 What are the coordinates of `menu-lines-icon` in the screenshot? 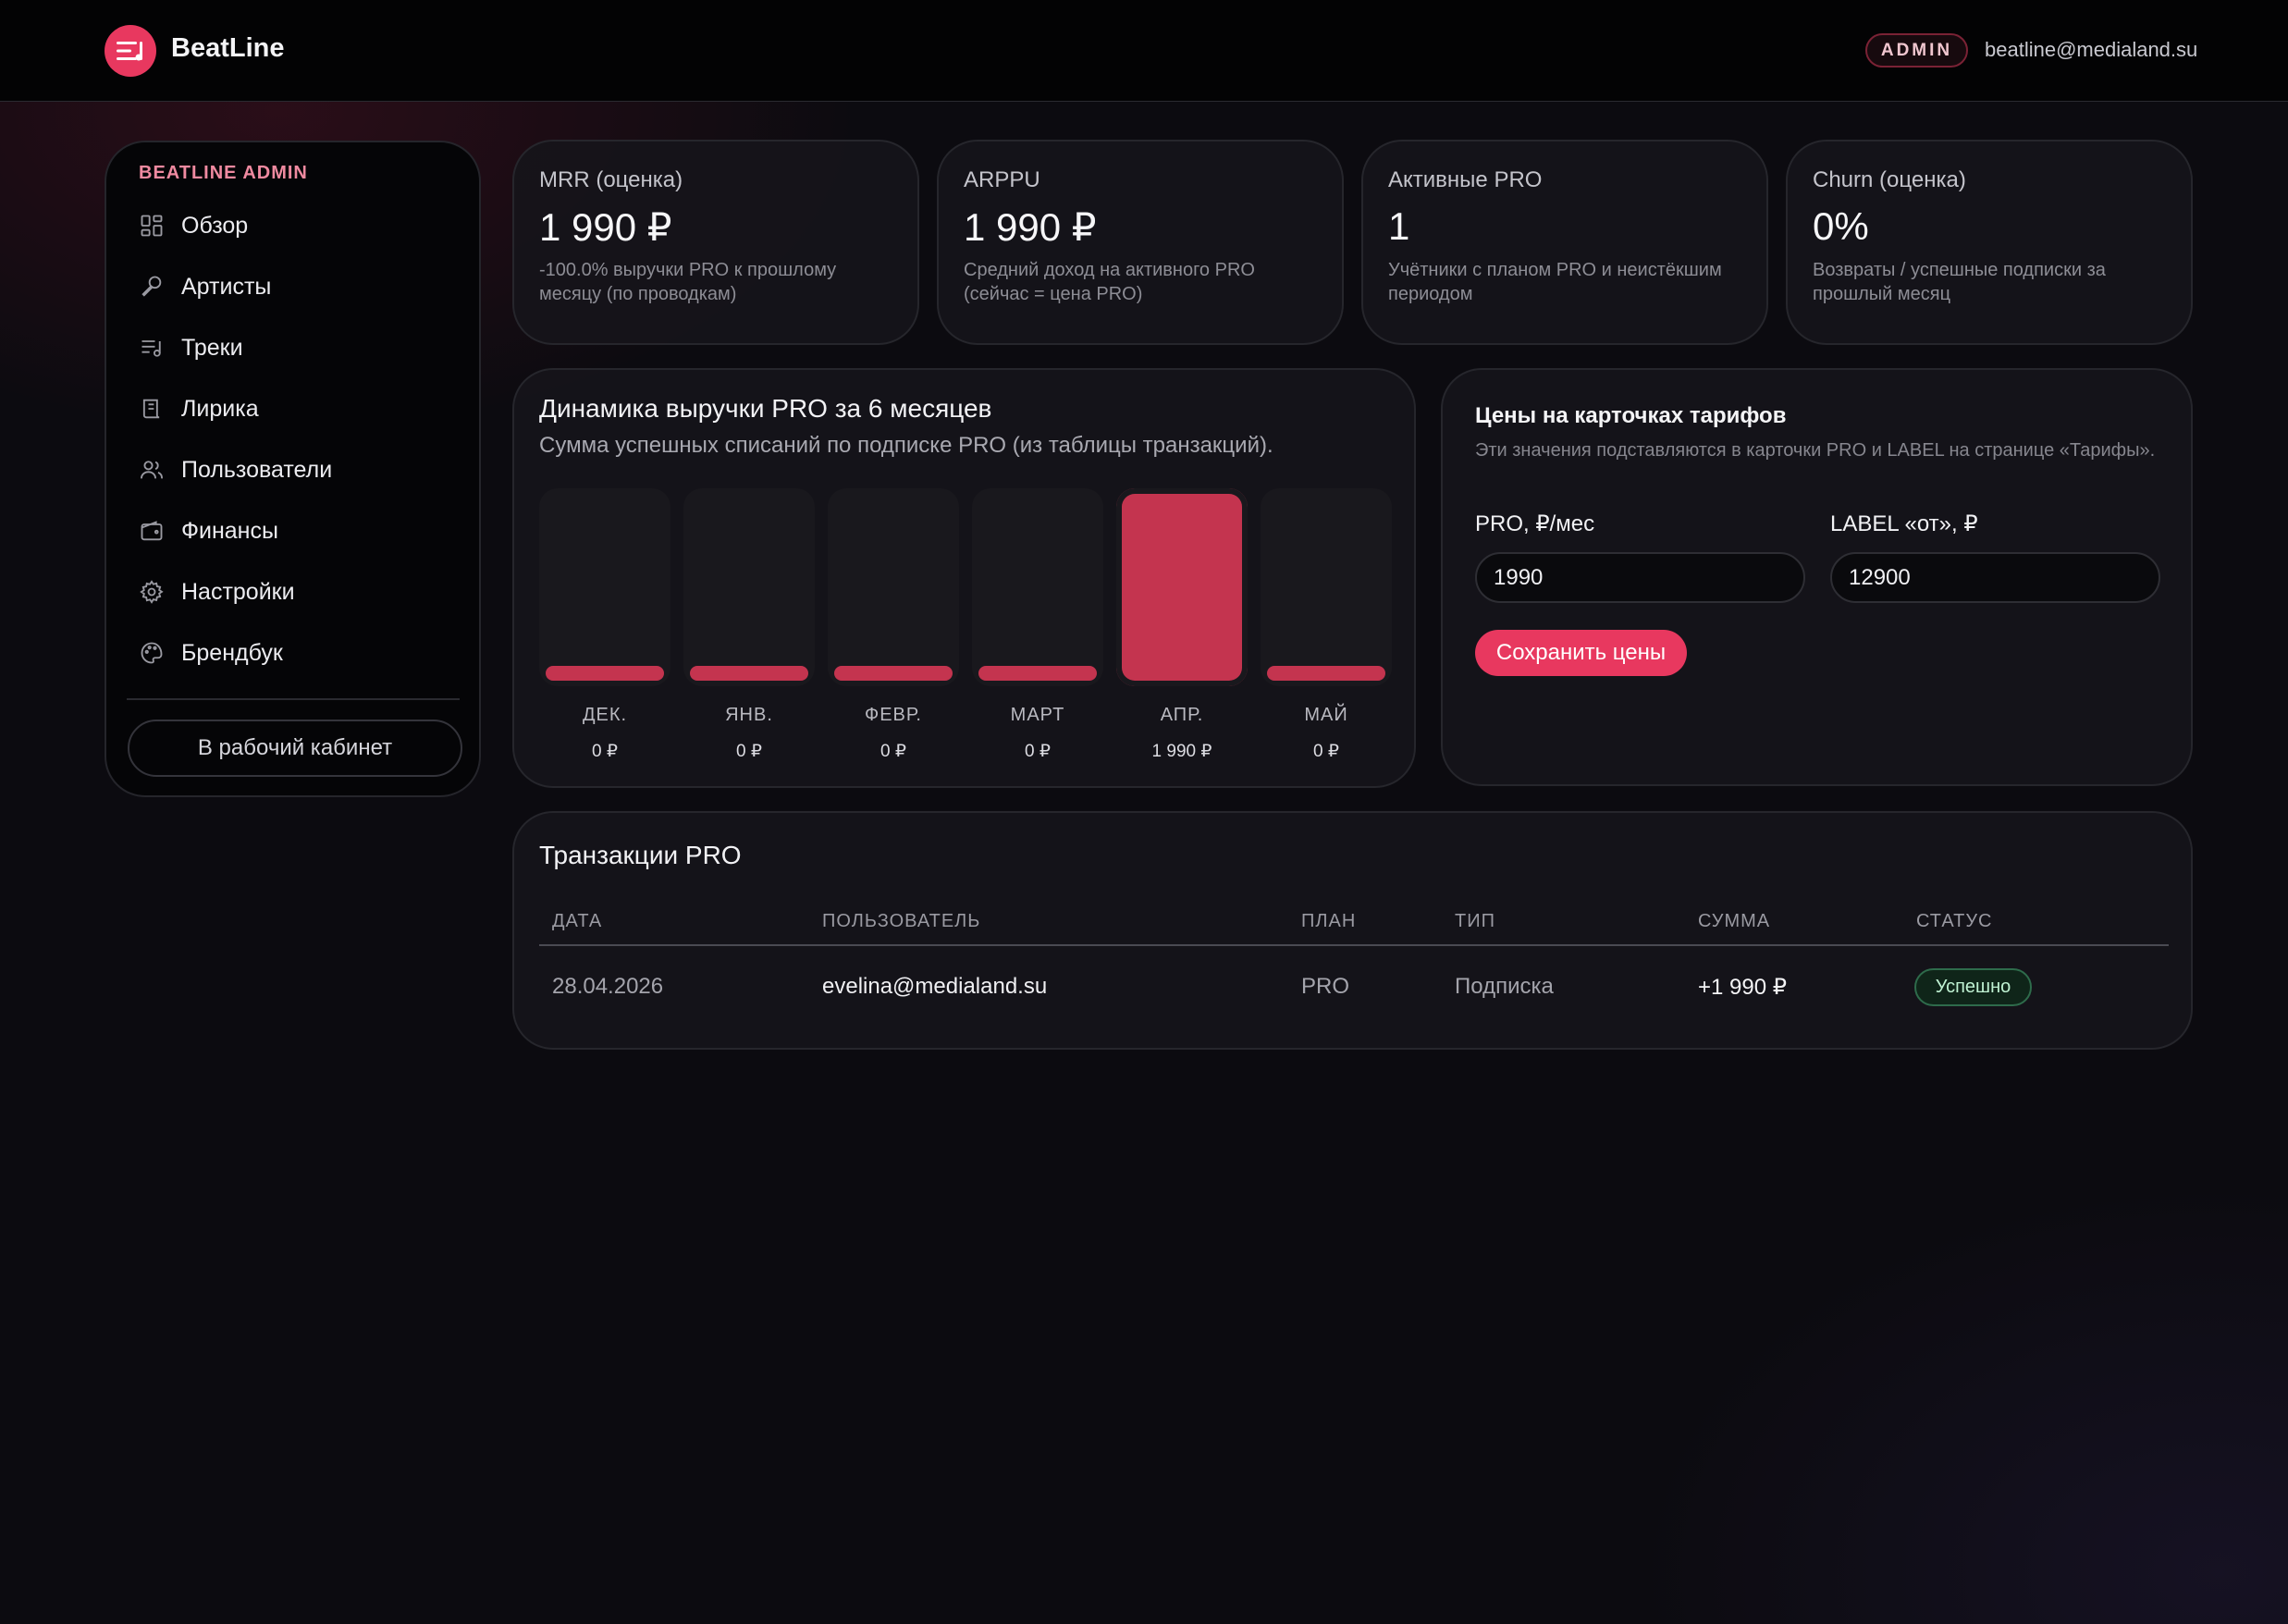 It's located at (129, 51).